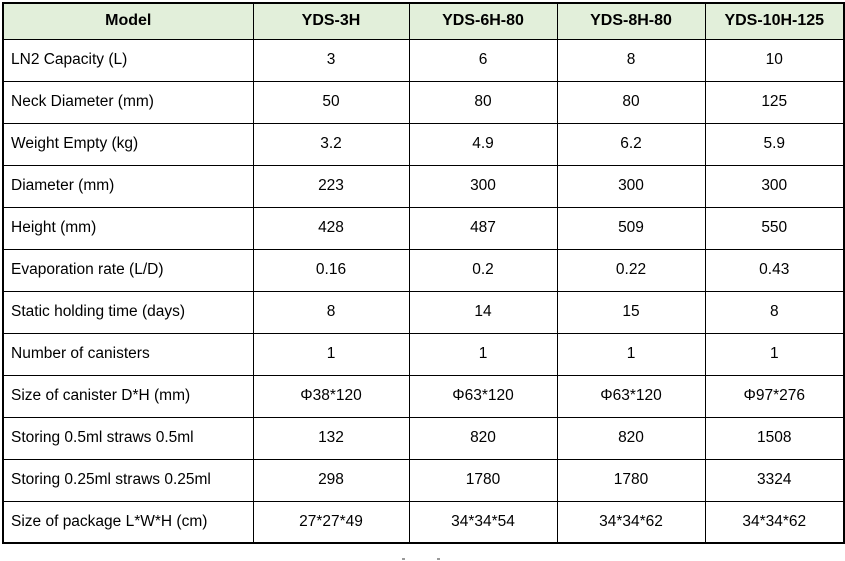  Describe the element at coordinates (774, 102) in the screenshot. I see `value-cell: 125` at that location.